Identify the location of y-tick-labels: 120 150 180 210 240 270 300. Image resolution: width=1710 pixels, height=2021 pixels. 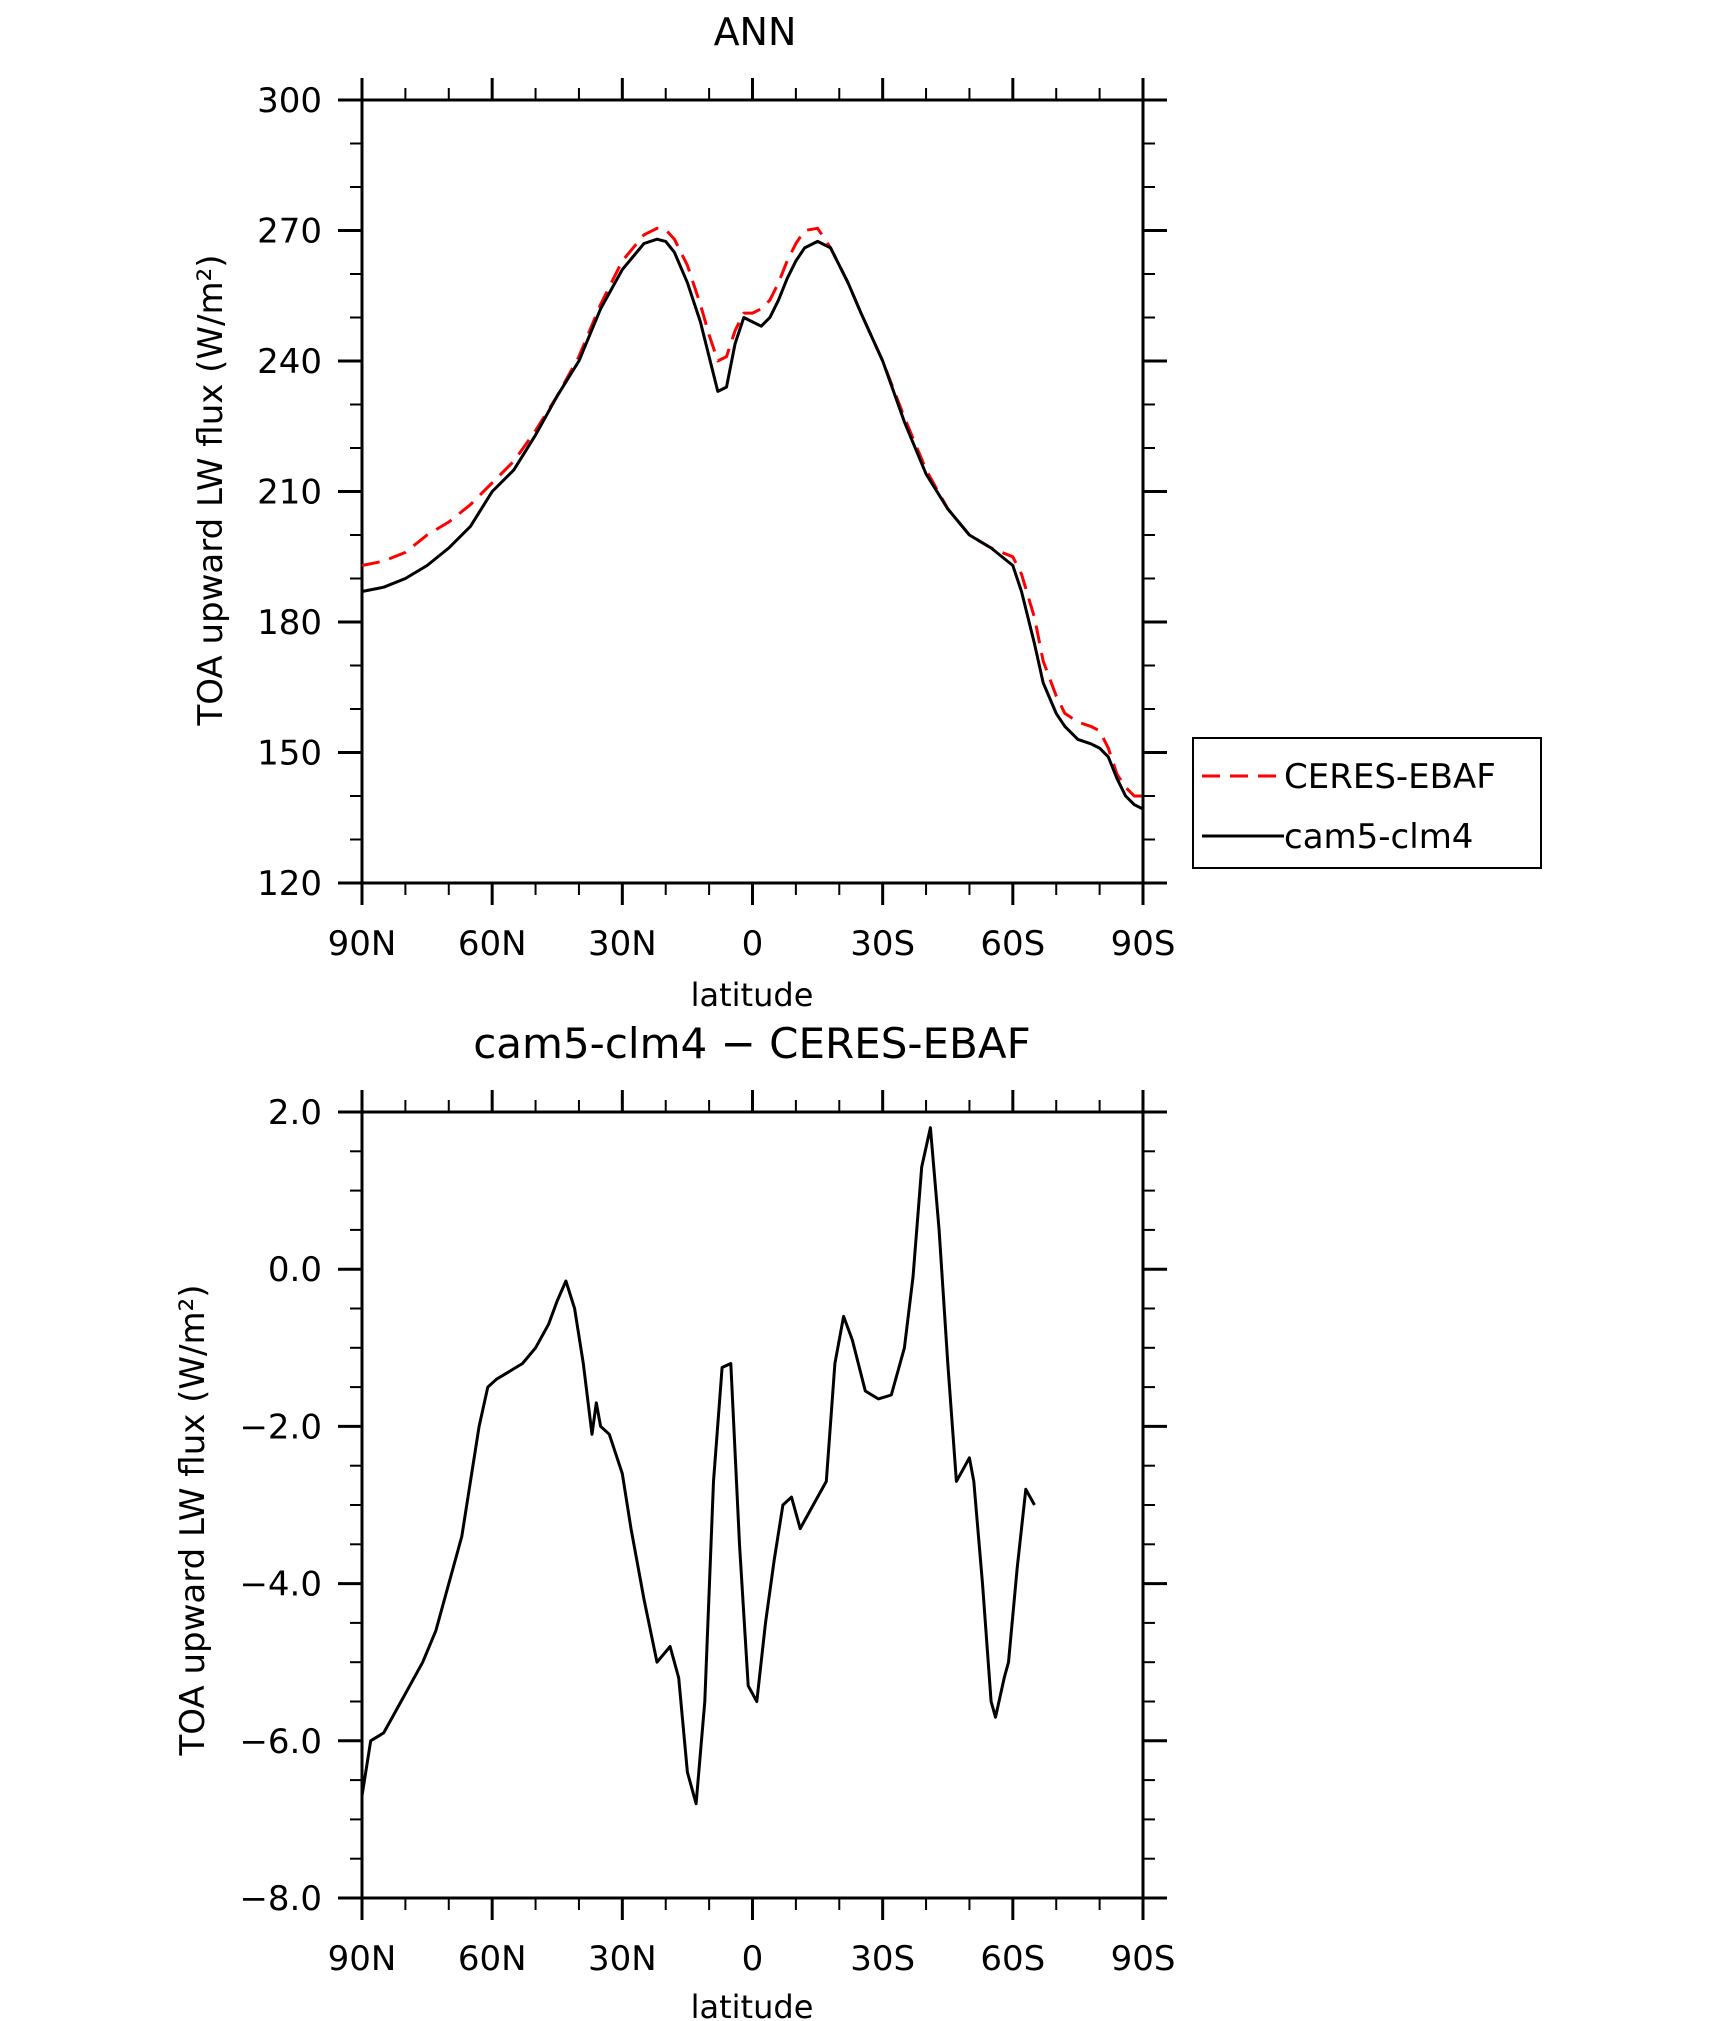
(289, 492).